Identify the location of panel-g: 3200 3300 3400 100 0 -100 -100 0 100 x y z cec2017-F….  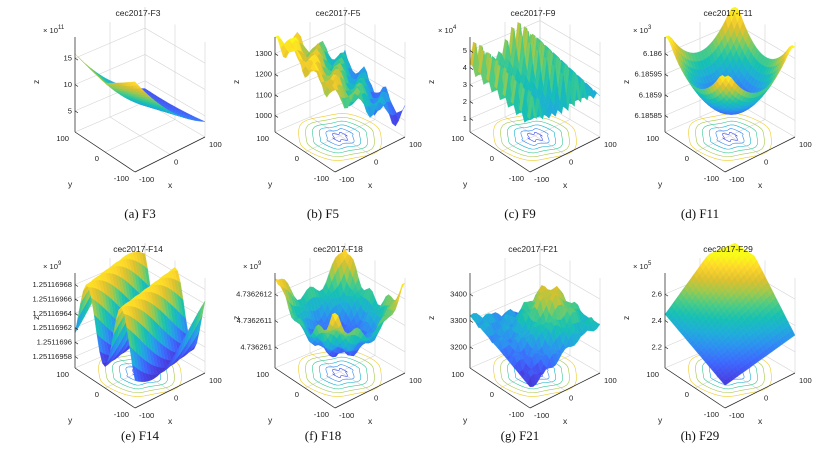
(521, 334).